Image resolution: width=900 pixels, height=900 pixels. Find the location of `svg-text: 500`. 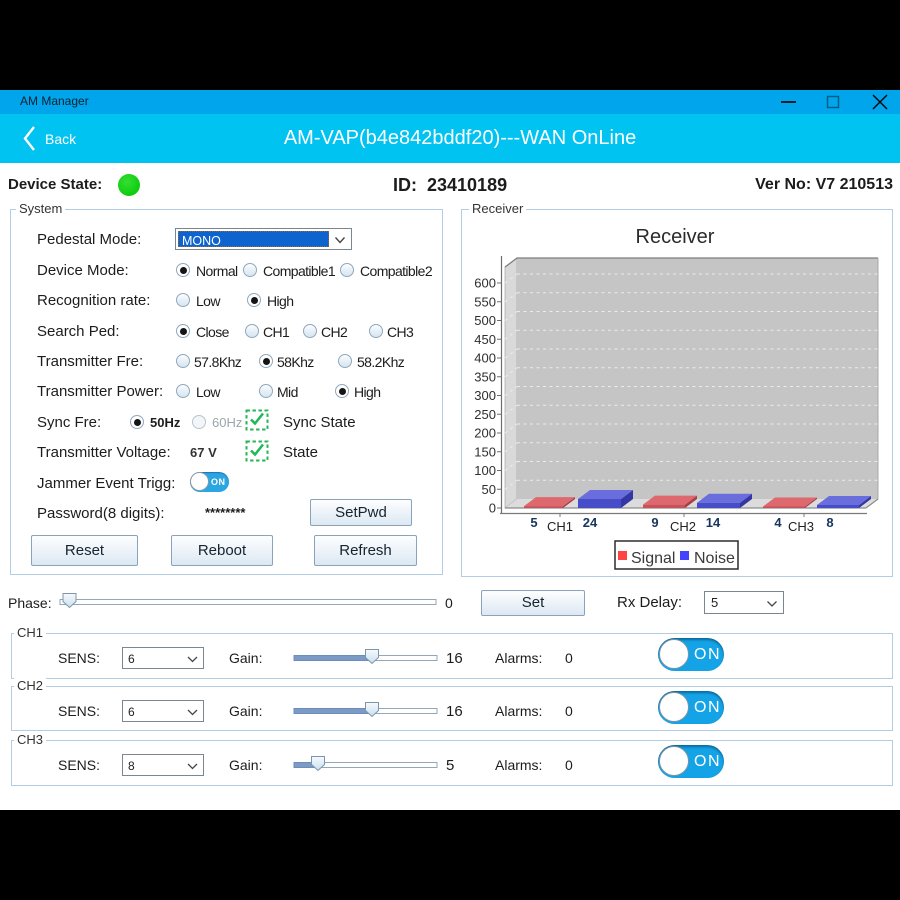

svg-text: 500 is located at coordinates (485, 320).